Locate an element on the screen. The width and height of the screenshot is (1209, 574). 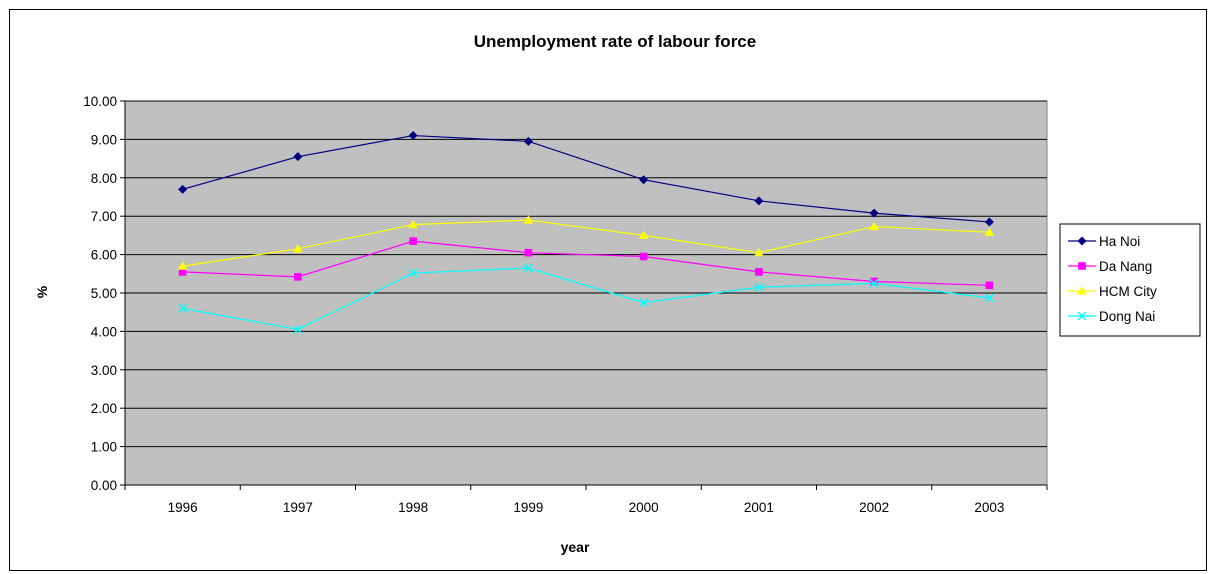
y-tick-label: 7.00 is located at coordinates (104, 216).